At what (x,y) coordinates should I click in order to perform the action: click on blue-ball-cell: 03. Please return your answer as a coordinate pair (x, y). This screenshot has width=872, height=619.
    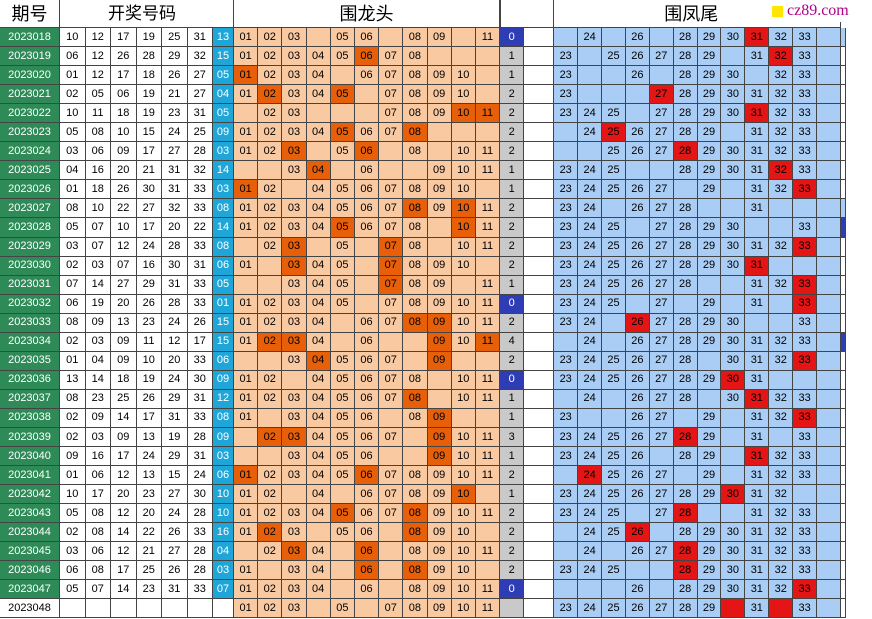
    Looking at the image, I should click on (223, 152).